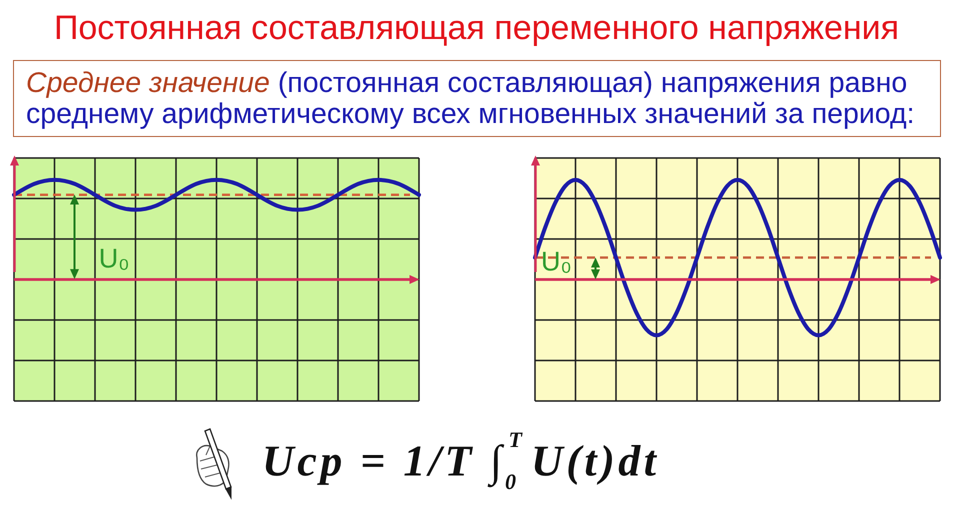 The image size is (953, 519). I want to click on text: Ucp = 1/T ∫$_{0}$$^{T}$U(t)dt, so click(461, 461).